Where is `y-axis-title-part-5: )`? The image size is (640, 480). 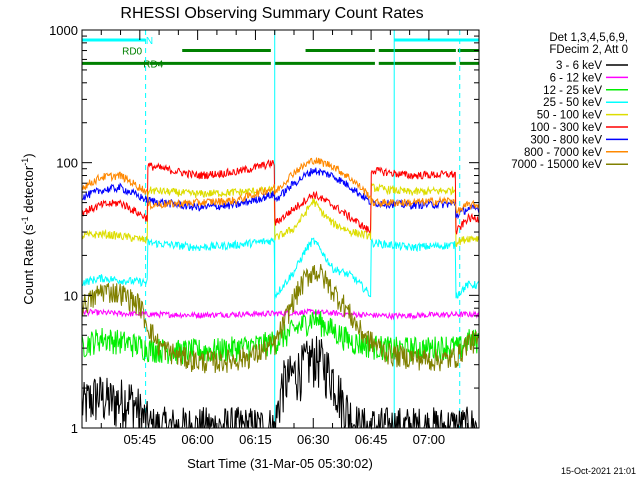 y-axis-title-part-5: ) is located at coordinates (28, 155).